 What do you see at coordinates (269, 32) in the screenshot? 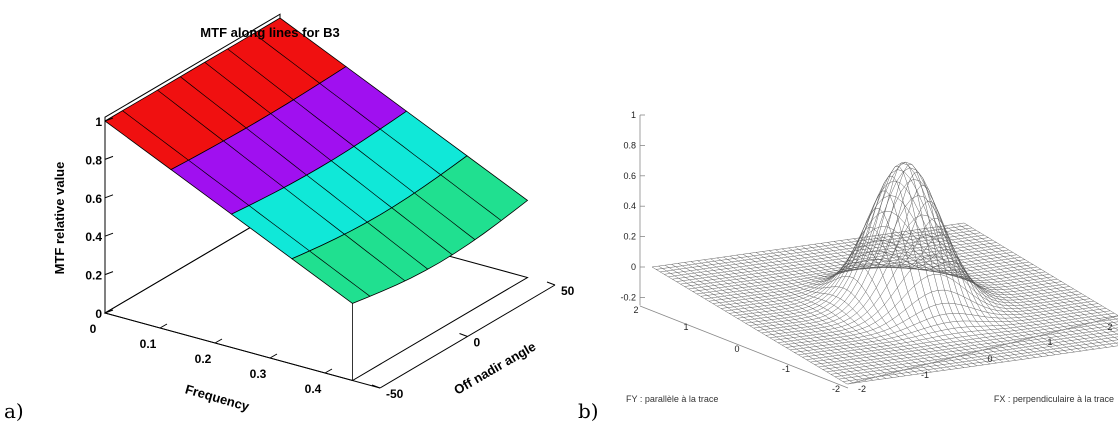
I see `chart-title: MTF along lines for B3` at bounding box center [269, 32].